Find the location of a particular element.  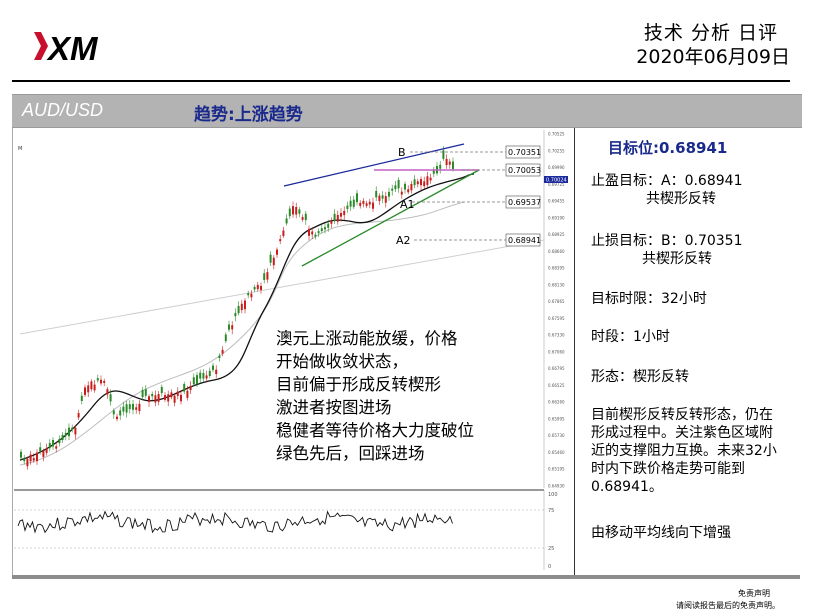

price-label-mid: 0.70053 is located at coordinates (523, 170).